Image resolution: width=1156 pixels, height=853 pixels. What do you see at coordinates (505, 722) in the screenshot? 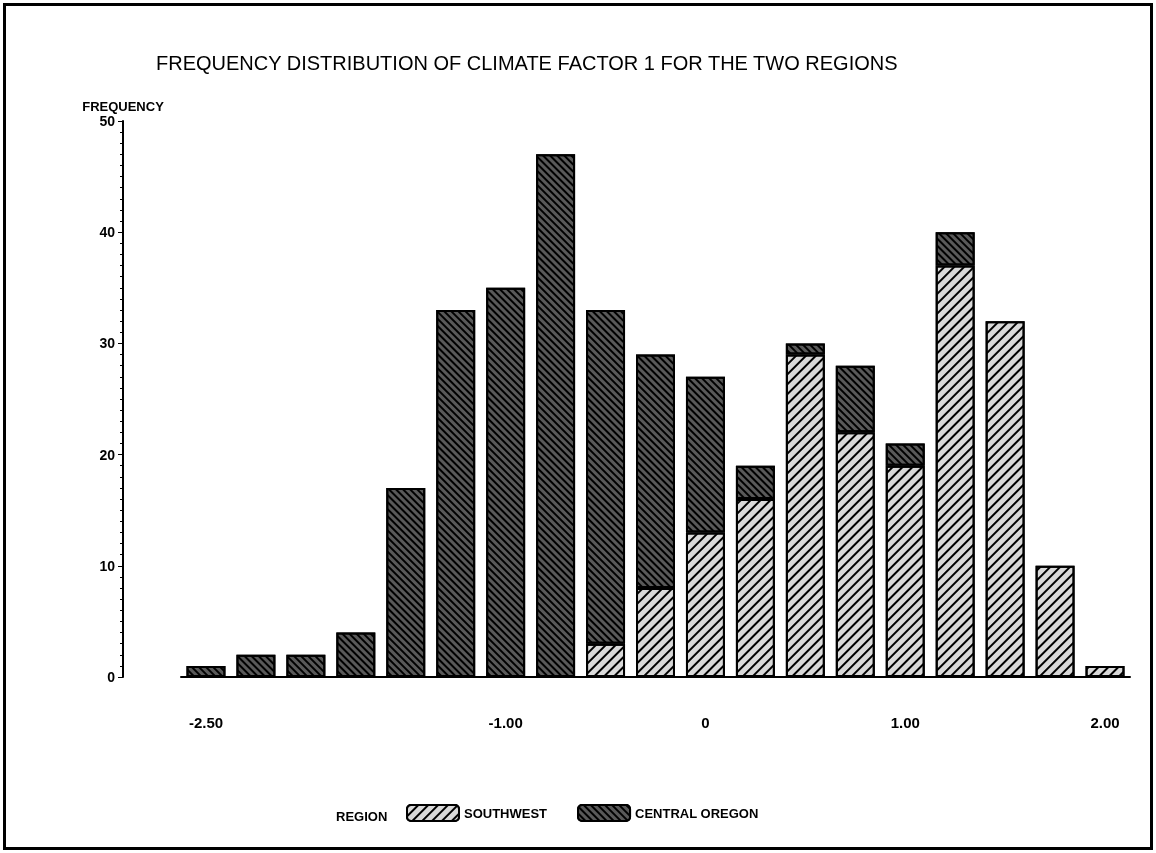
I see `x-tick-label: -1.00` at bounding box center [505, 722].